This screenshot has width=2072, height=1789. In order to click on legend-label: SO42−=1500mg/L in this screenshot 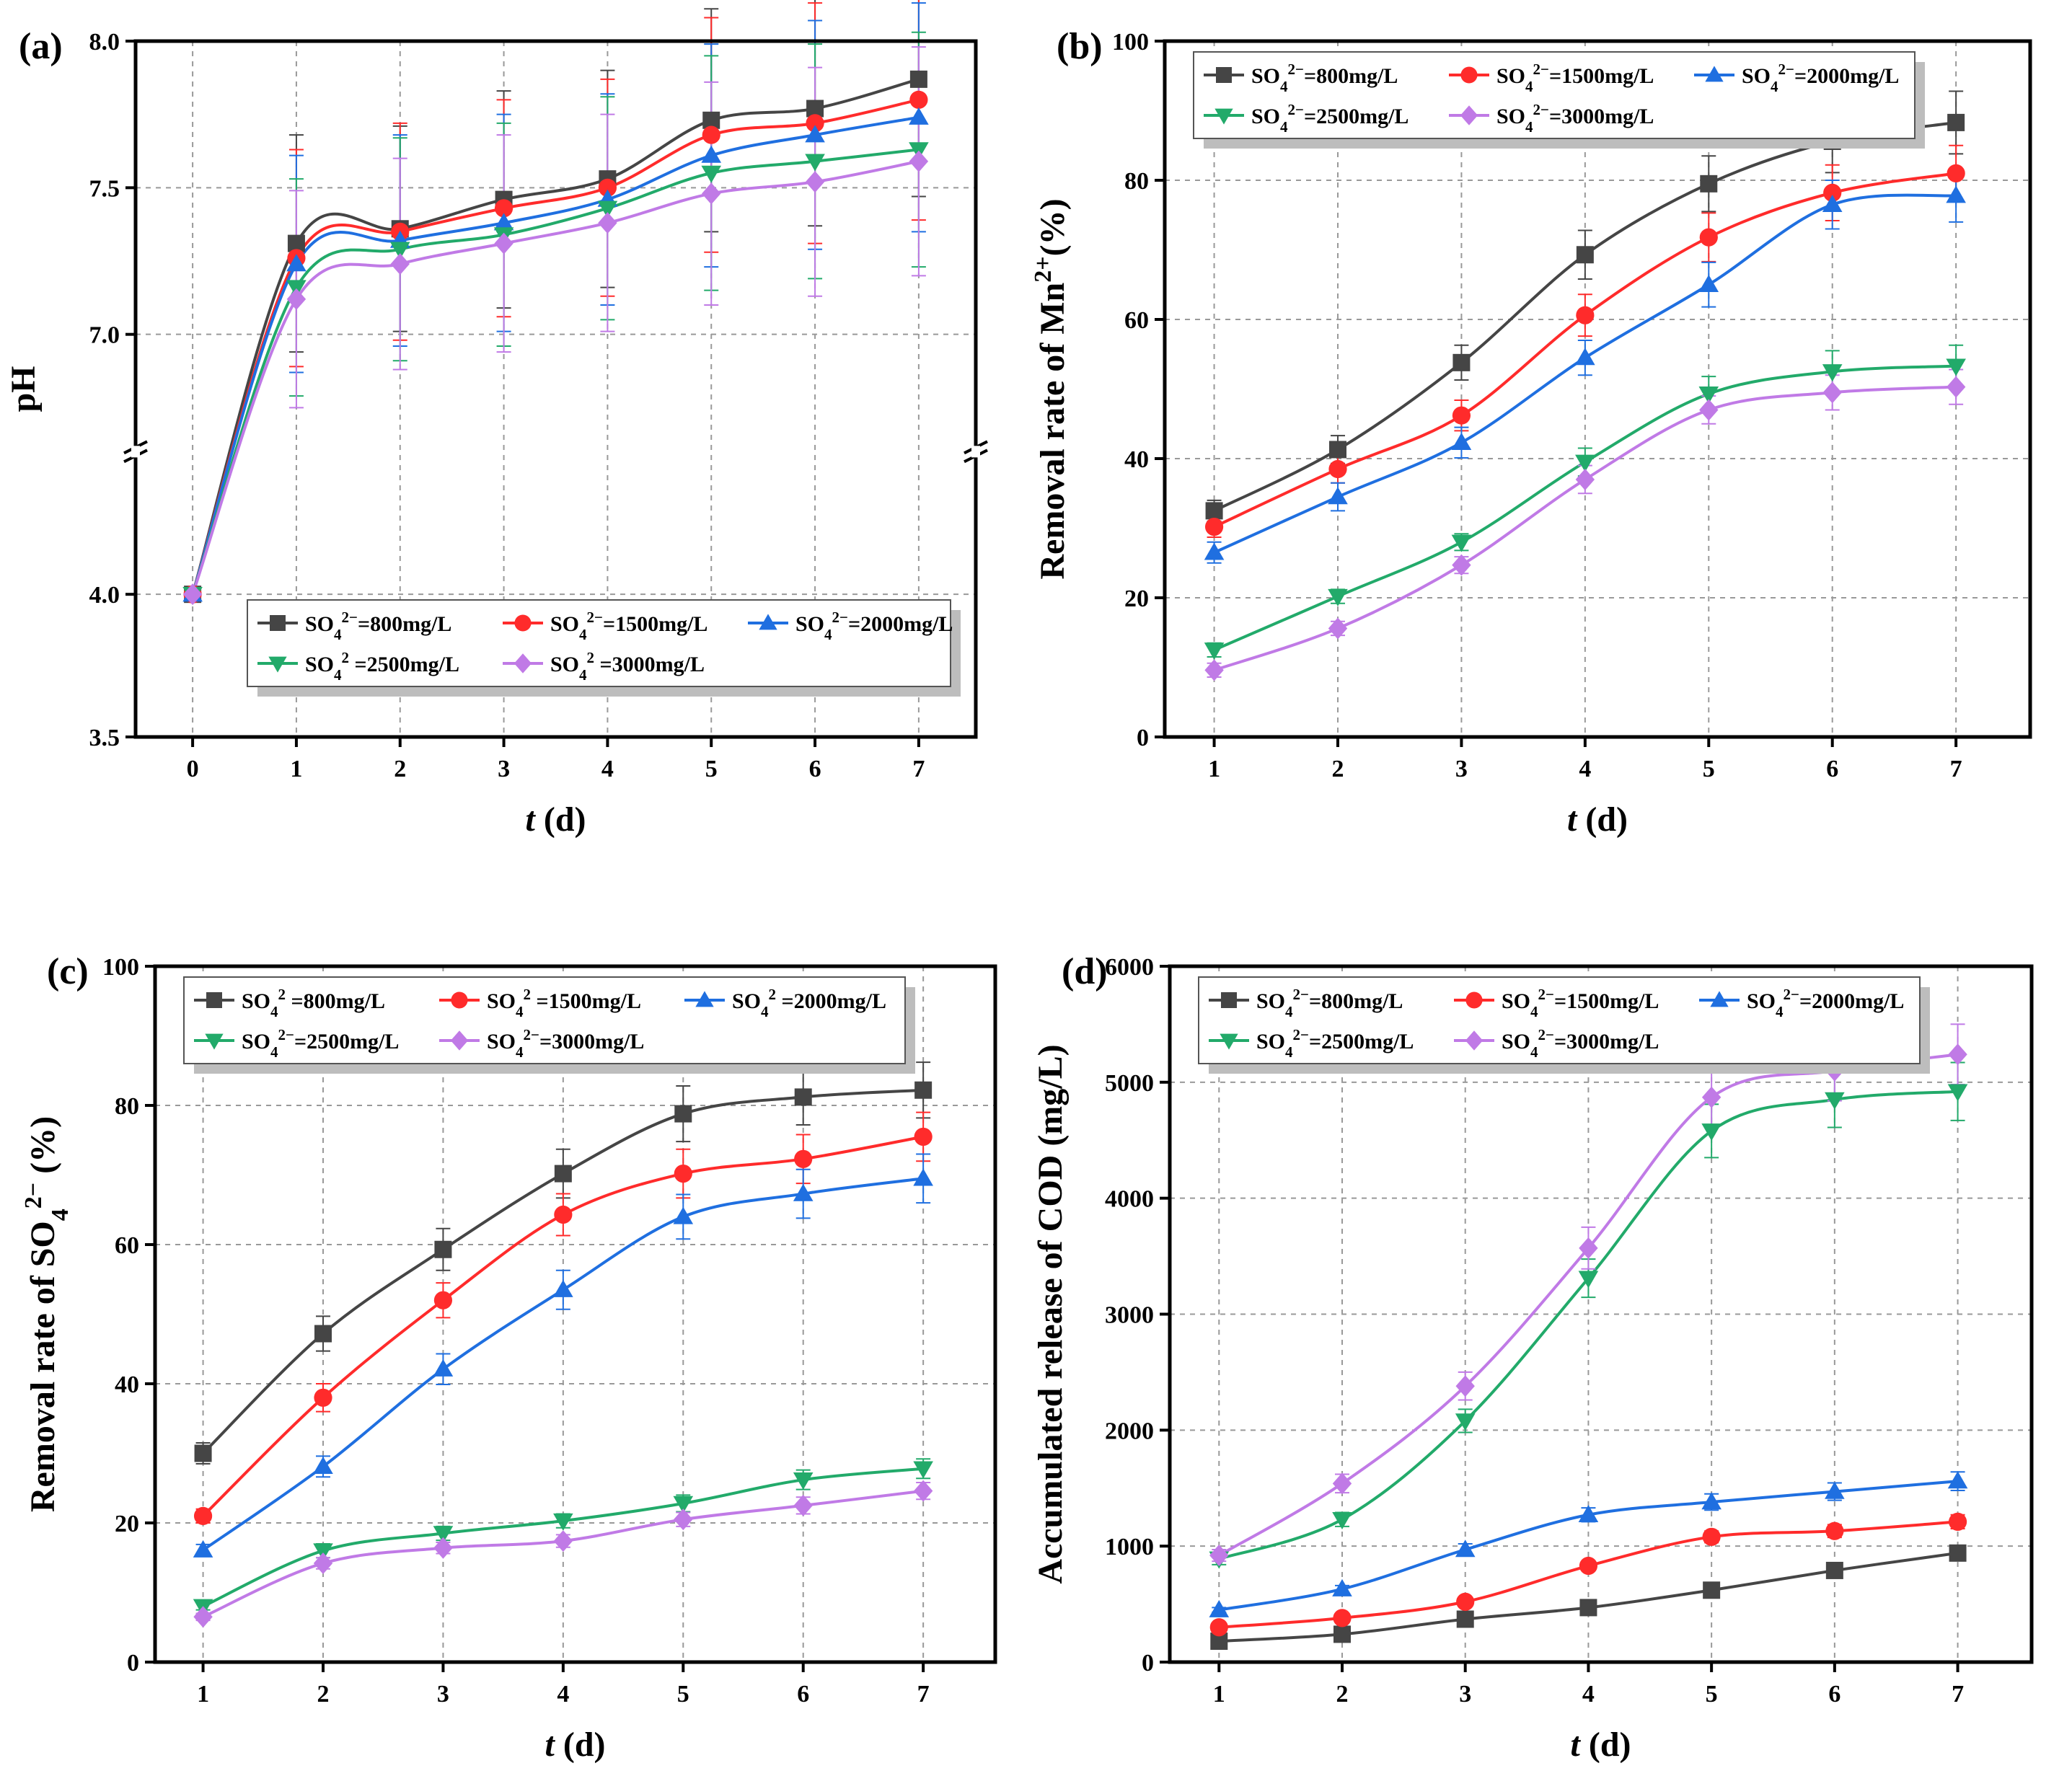, I will do `click(628, 626)`.